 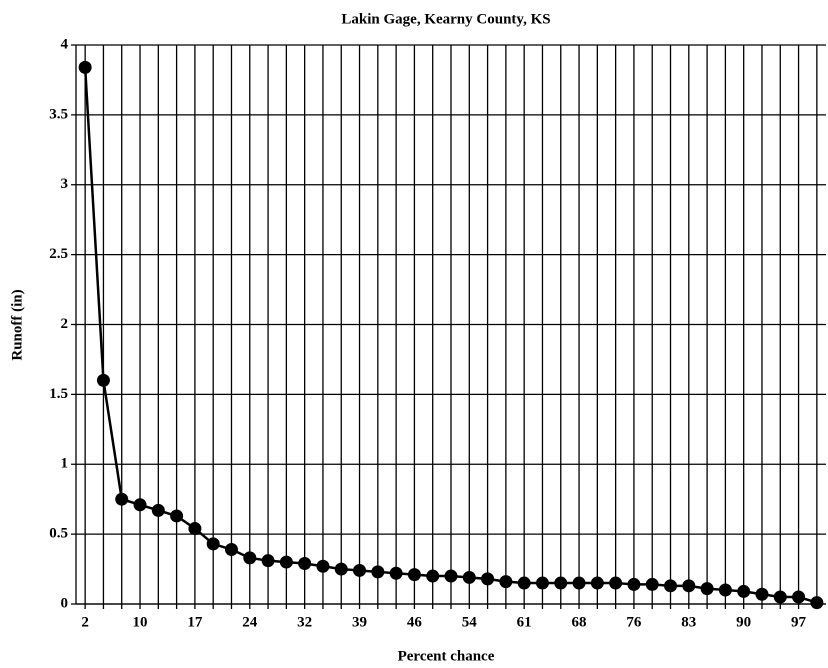 What do you see at coordinates (140, 622) in the screenshot?
I see `x-tick-label: 10` at bounding box center [140, 622].